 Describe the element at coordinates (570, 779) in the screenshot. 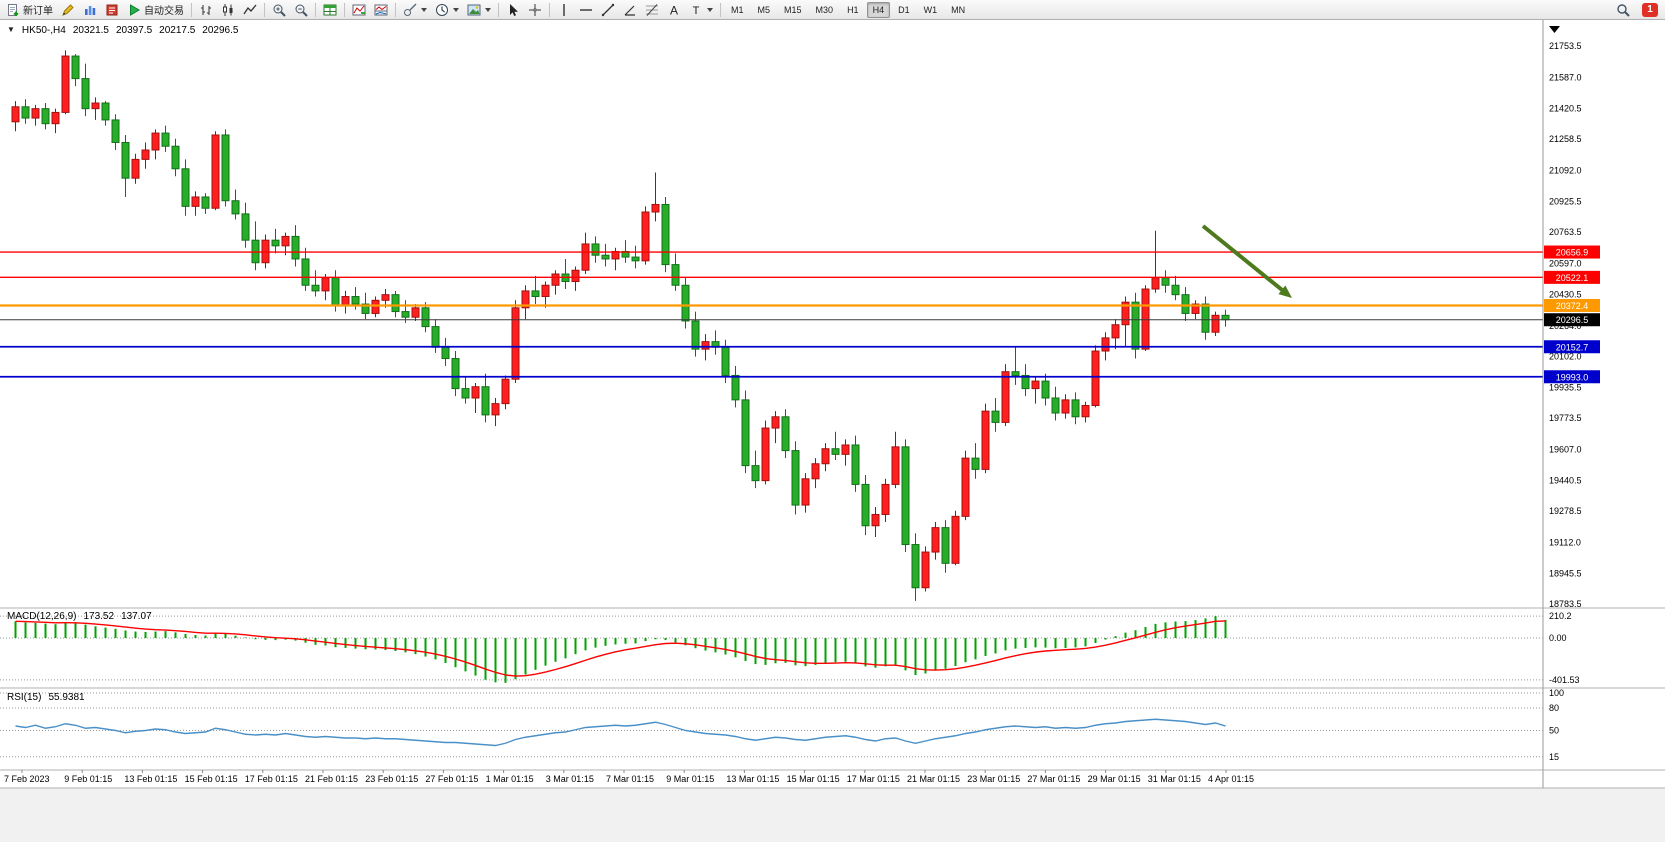

I see `time-axis-label: 3 Mar 01:15` at that location.